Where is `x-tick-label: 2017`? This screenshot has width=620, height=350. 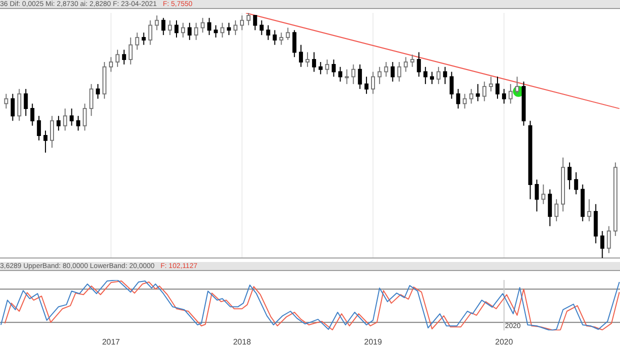
x-tick-label: 2017 is located at coordinates (111, 341).